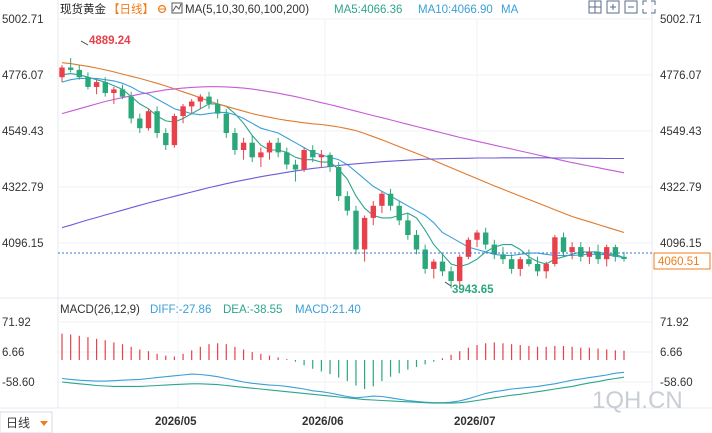 The height and width of the screenshot is (433, 712). Describe the element at coordinates (631, 7) in the screenshot. I see `subtract-square-icon` at that location.